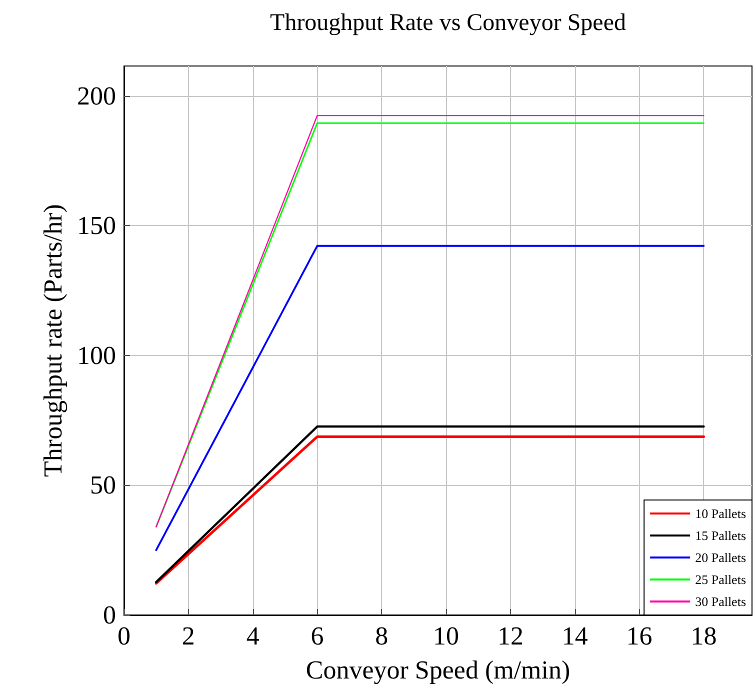 This screenshot has width=756, height=699. I want to click on x-axis-title: Conveyor Speed (m/min), so click(438, 670).